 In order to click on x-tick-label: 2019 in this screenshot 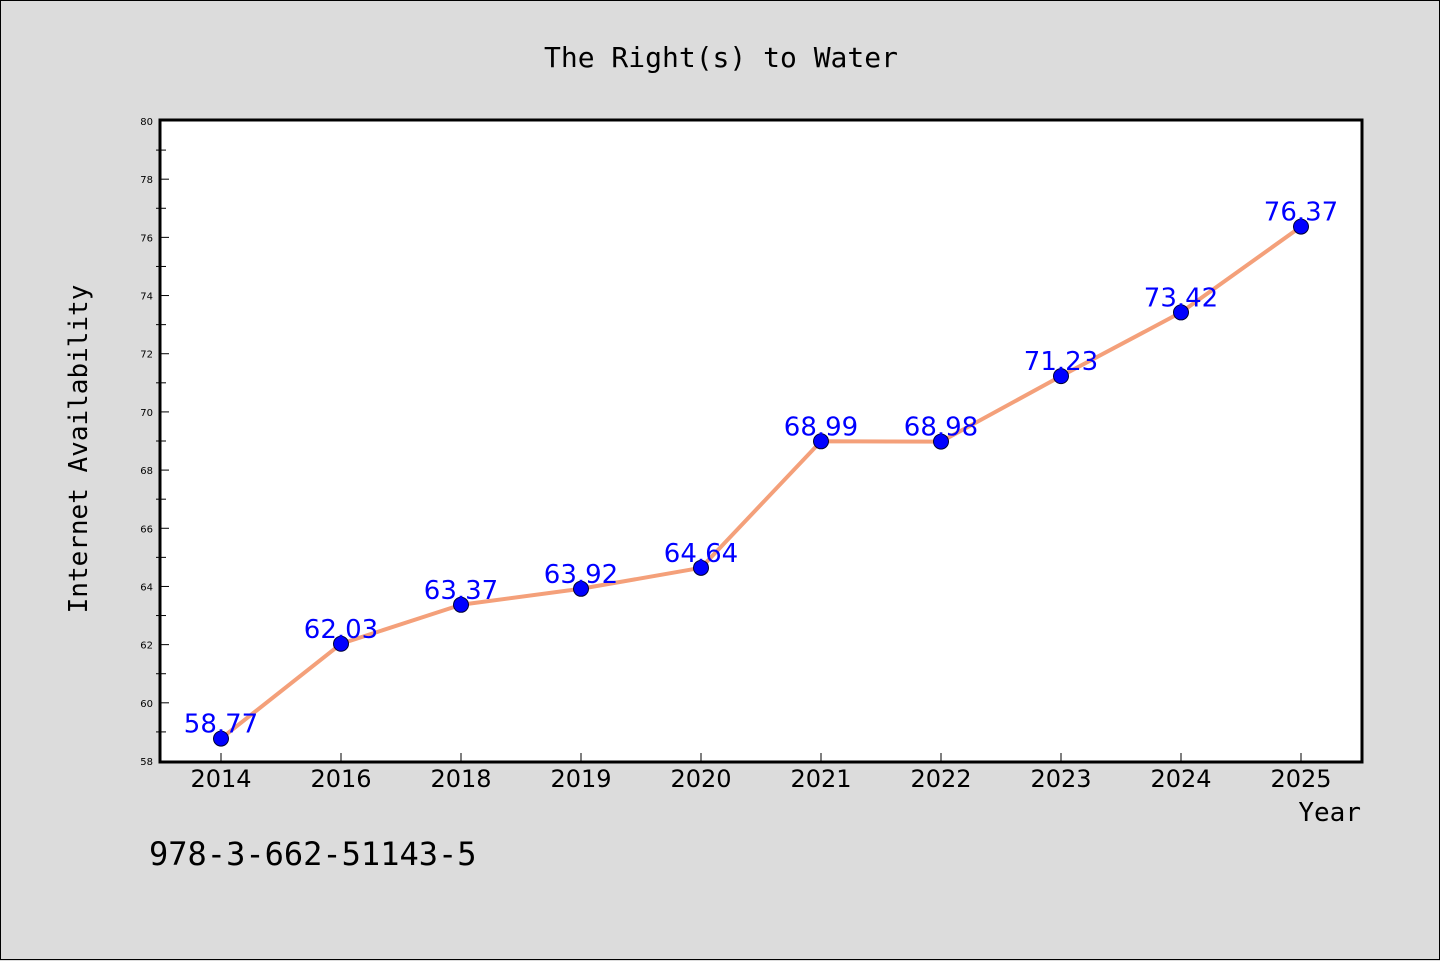, I will do `click(580, 779)`.